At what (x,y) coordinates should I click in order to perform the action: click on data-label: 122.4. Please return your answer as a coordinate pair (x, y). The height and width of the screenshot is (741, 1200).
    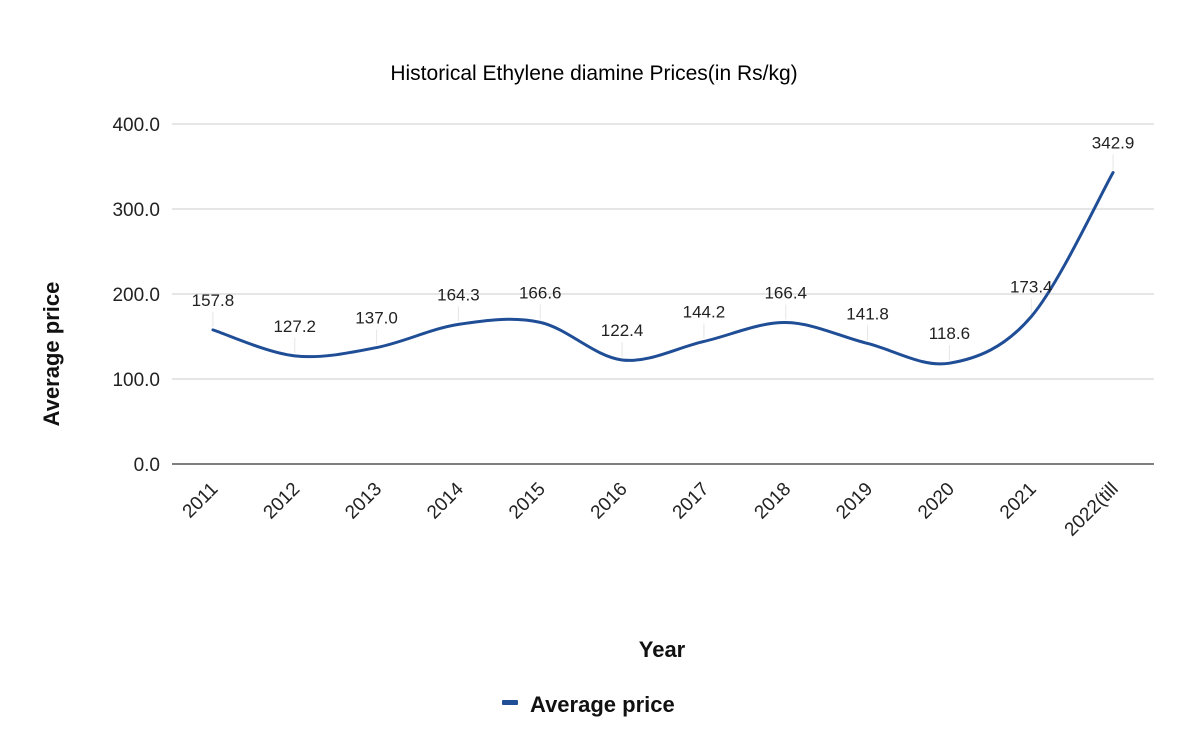
    Looking at the image, I should click on (622, 330).